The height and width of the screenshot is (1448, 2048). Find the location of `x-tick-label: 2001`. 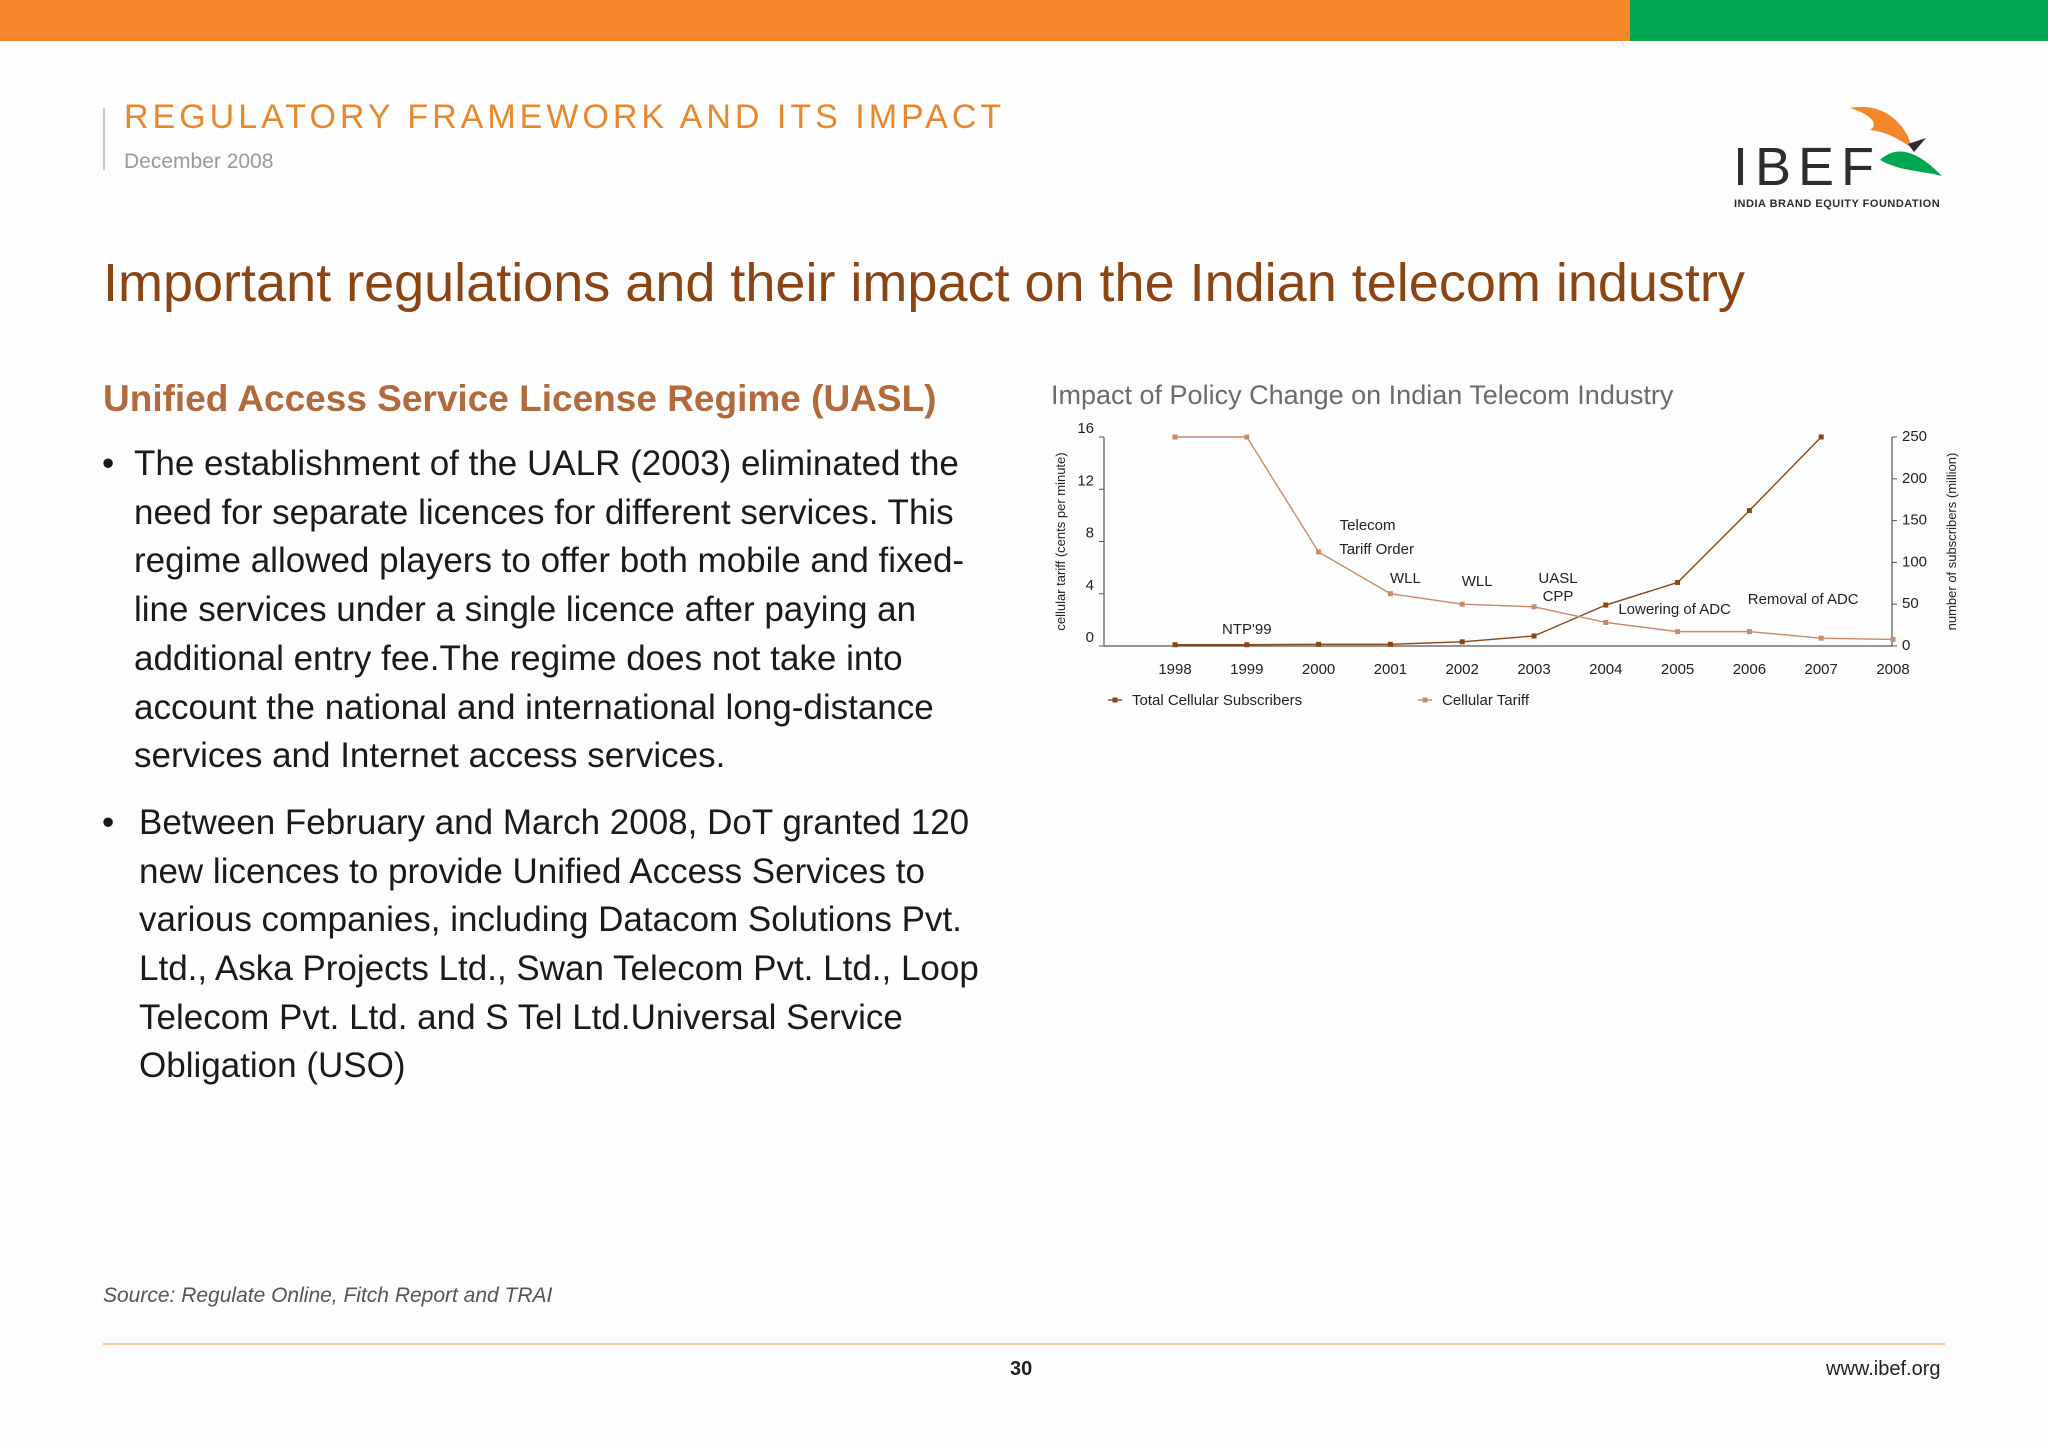

x-tick-label: 2001 is located at coordinates (1390, 669).